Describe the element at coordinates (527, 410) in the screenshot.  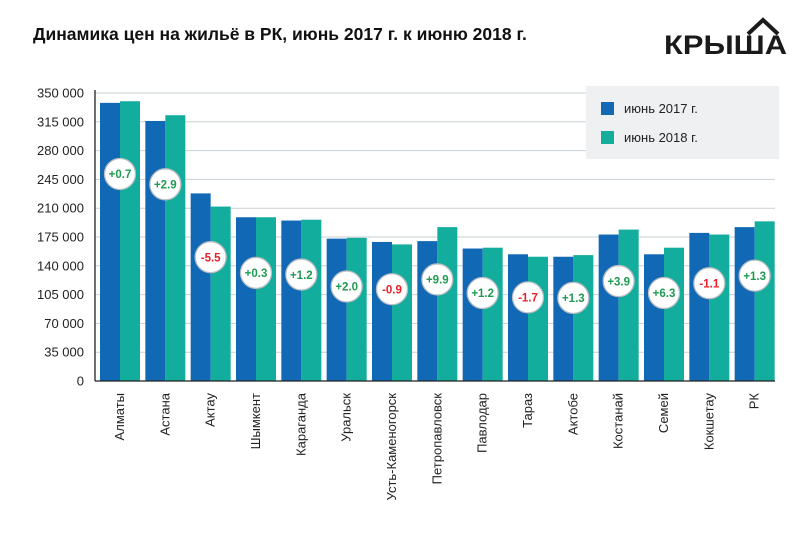
I see `x-tick-label: Тараз` at that location.